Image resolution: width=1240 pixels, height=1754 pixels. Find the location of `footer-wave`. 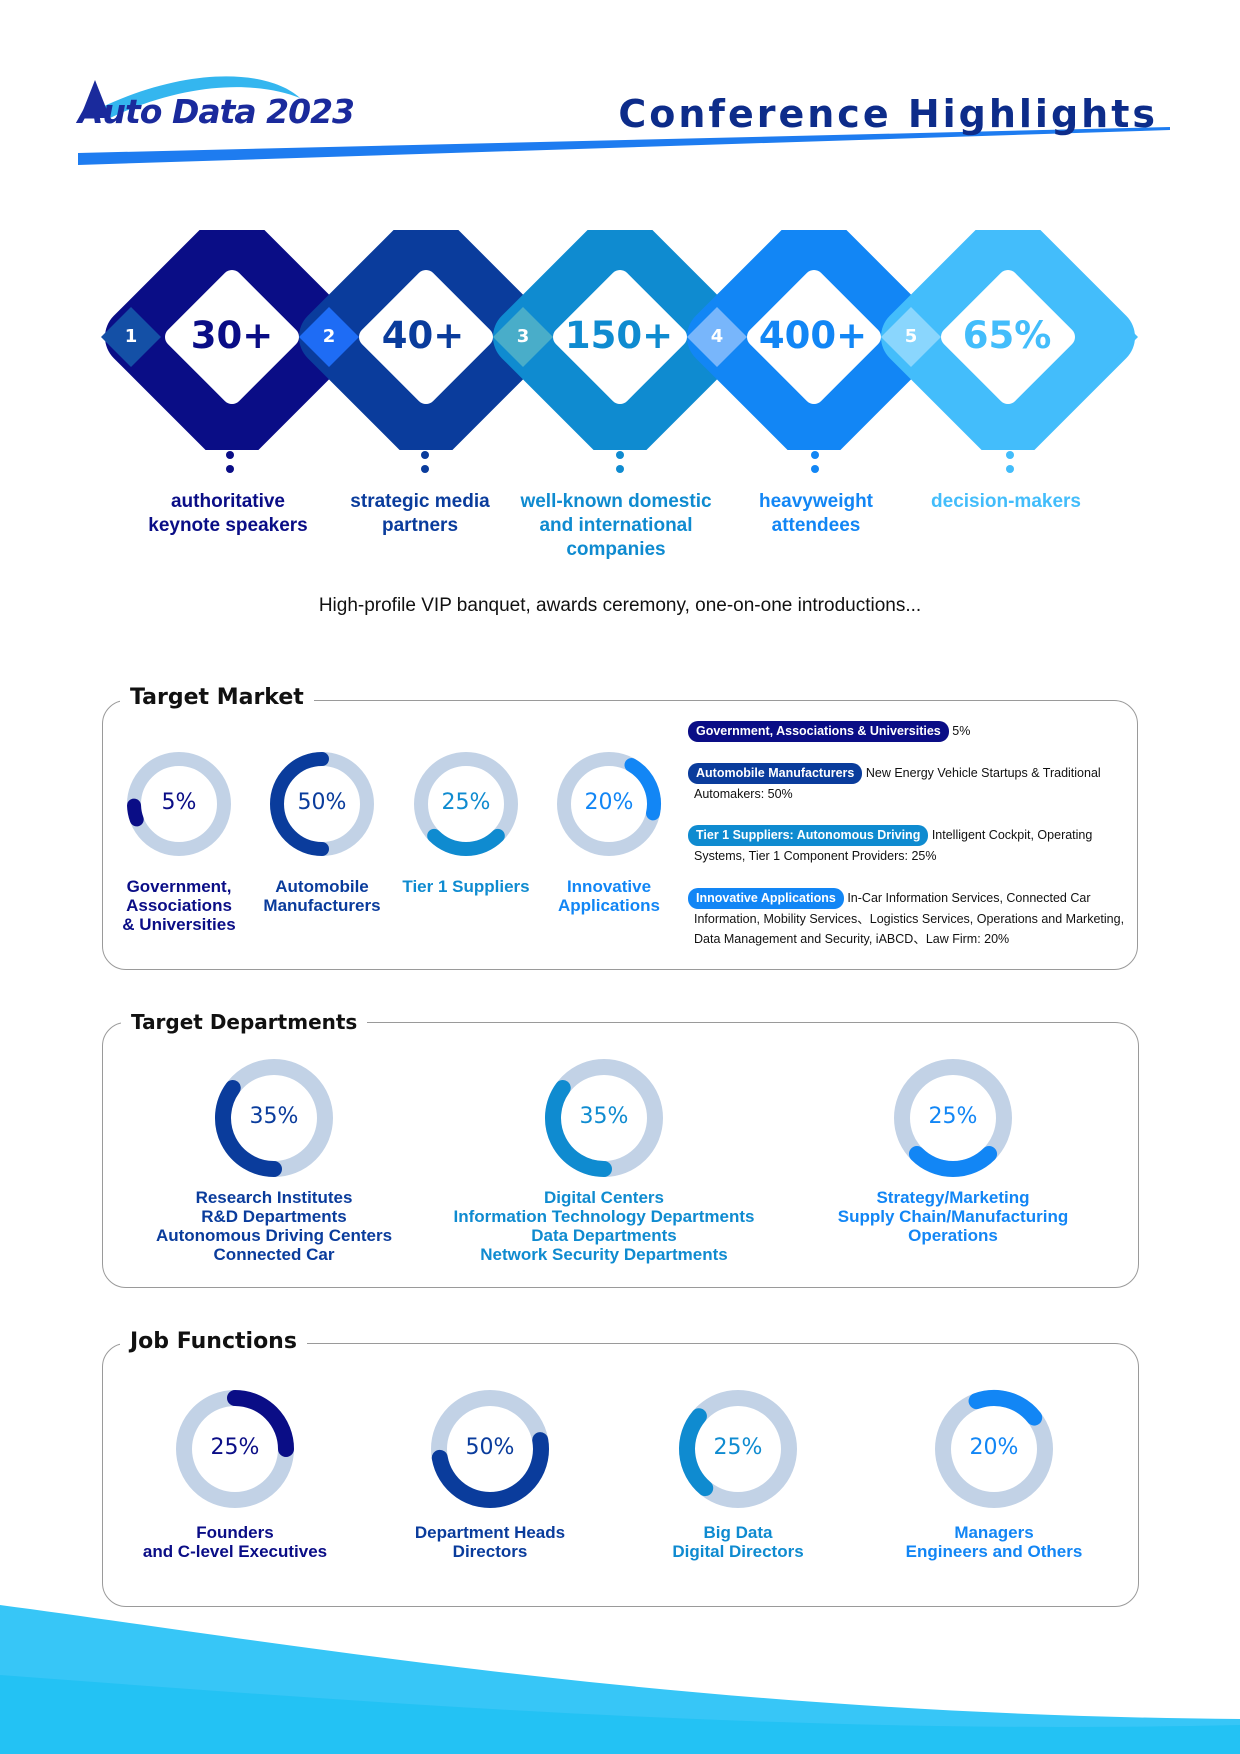

footer-wave is located at coordinates (620, 1679).